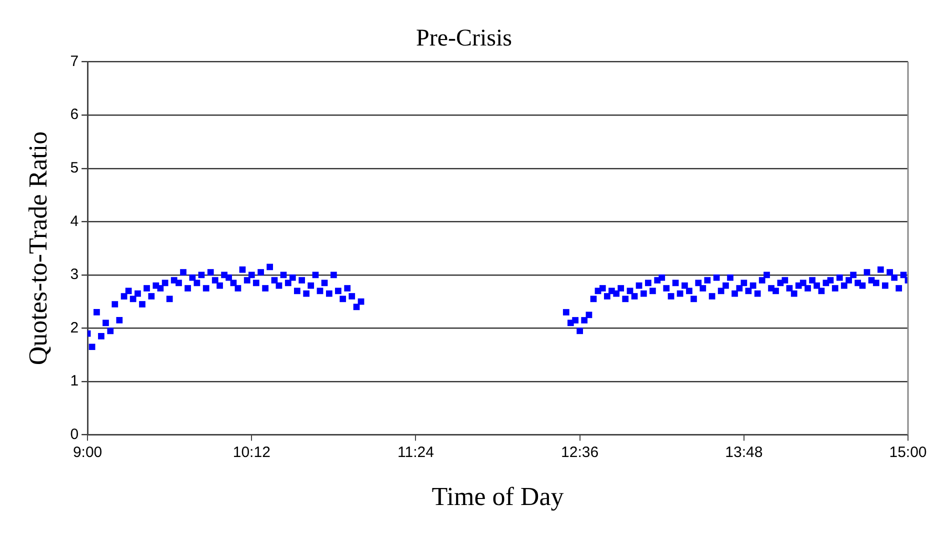 The image size is (938, 538). I want to click on x-axis-title: Time of Day, so click(498, 497).